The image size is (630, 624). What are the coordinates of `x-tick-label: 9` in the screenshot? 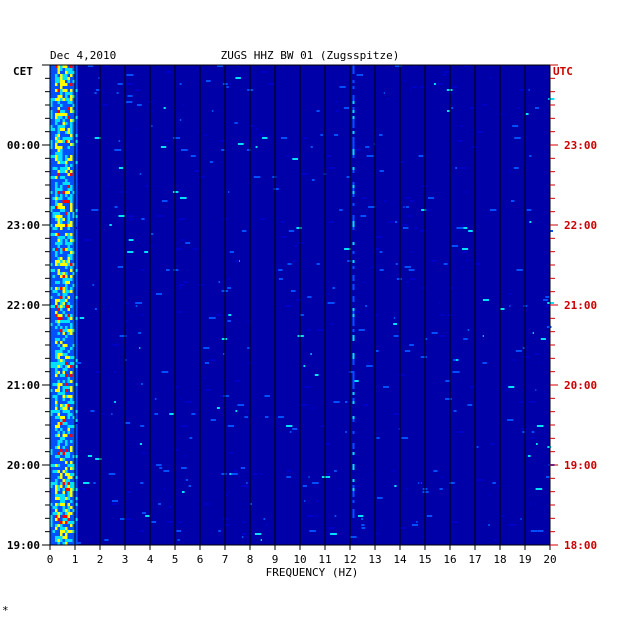 It's located at (275, 559).